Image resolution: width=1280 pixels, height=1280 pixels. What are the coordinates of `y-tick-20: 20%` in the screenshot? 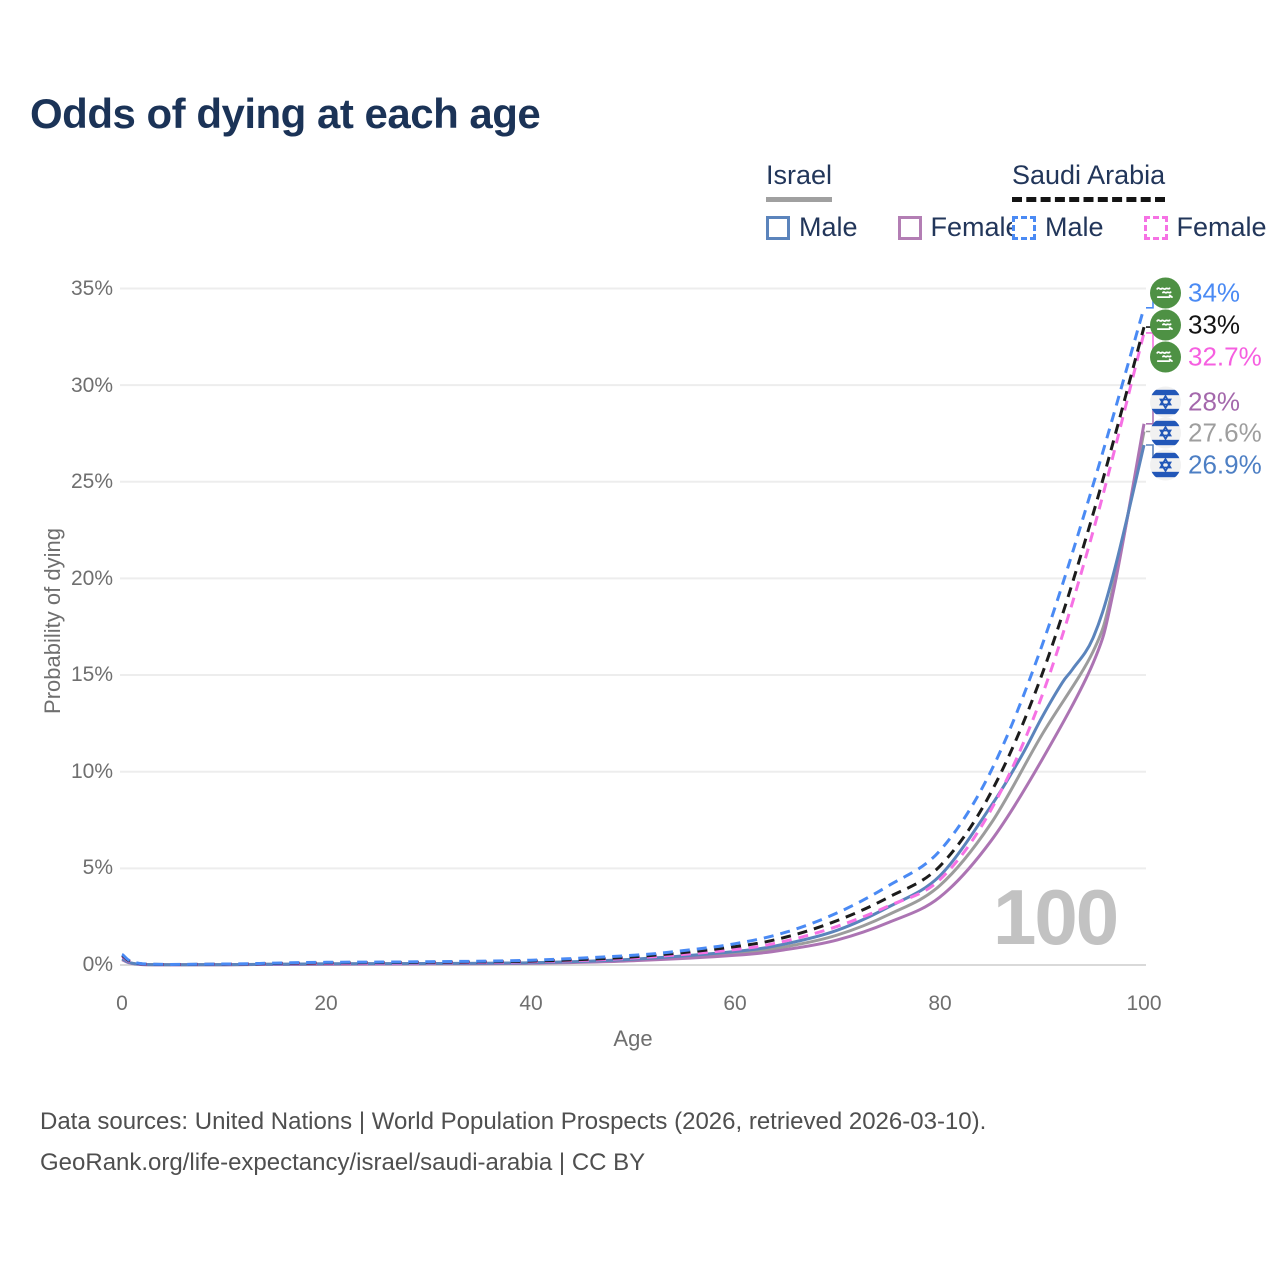 It's located at (91, 578).